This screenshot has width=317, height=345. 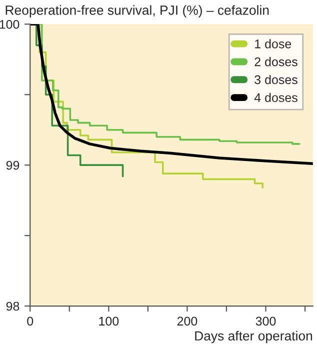 What do you see at coordinates (13, 165) in the screenshot?
I see `y-tick-label: 99` at bounding box center [13, 165].